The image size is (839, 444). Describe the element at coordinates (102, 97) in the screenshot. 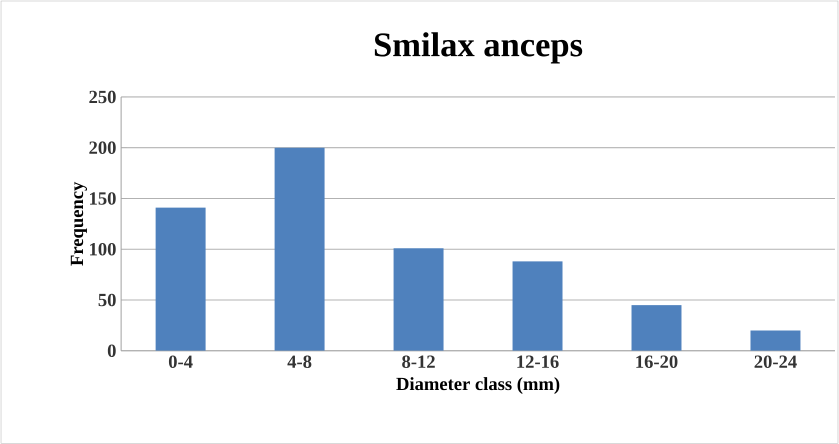

I see `y-tick-label: 250` at that location.